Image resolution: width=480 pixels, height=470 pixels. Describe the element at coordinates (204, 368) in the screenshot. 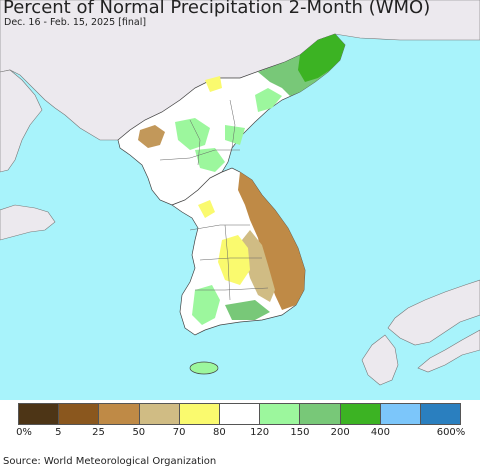

I see `jeju-island` at that location.